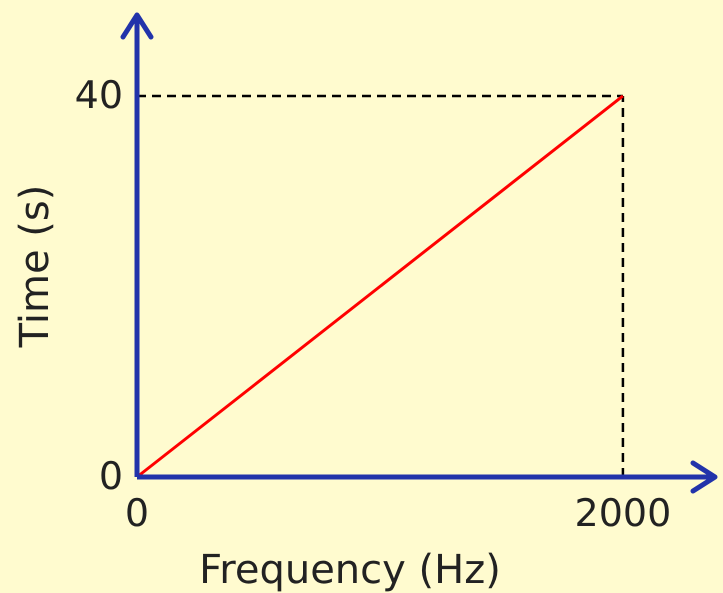 This screenshot has height=593, width=723. Describe the element at coordinates (623, 512) in the screenshot. I see `x-tick-label: 2000` at that location.